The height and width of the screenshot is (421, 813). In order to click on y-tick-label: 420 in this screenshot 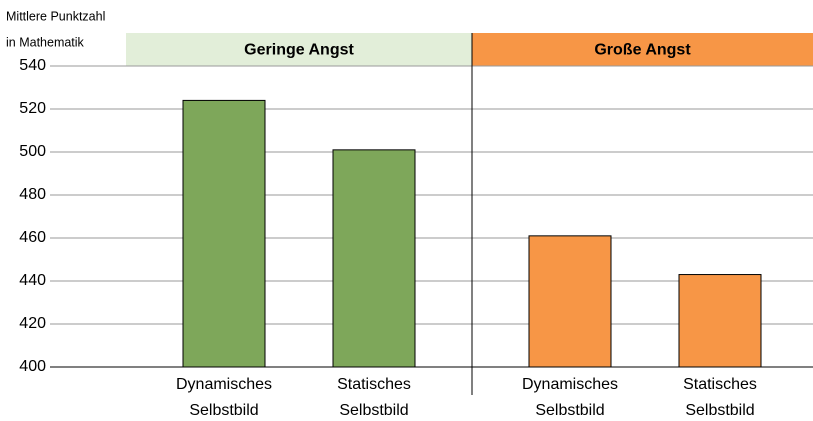, I will do `click(32, 323)`.